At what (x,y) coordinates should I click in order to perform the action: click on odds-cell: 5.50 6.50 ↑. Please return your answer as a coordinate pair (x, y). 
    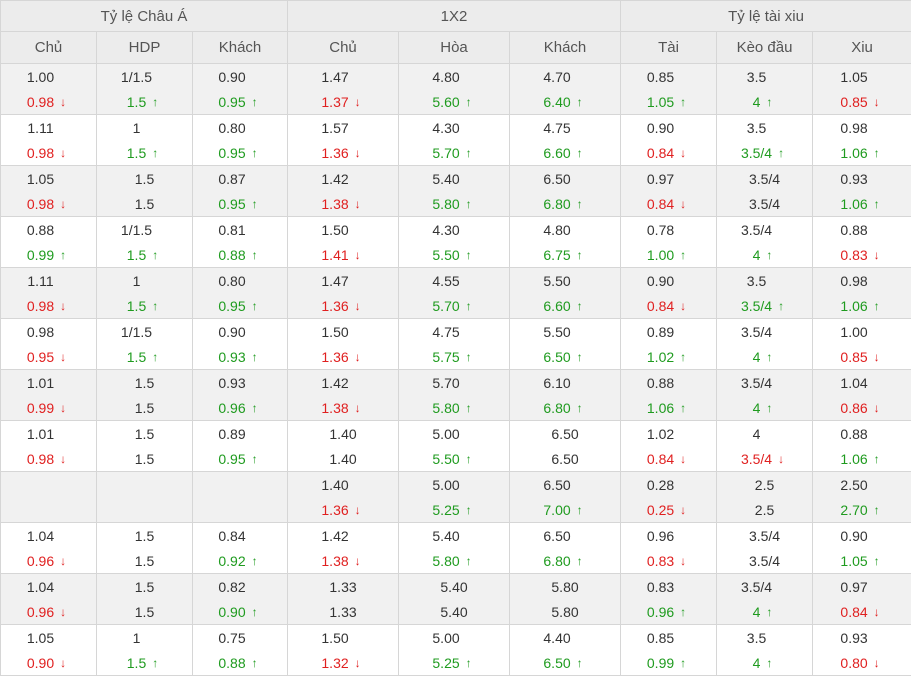
    Looking at the image, I should click on (565, 344).